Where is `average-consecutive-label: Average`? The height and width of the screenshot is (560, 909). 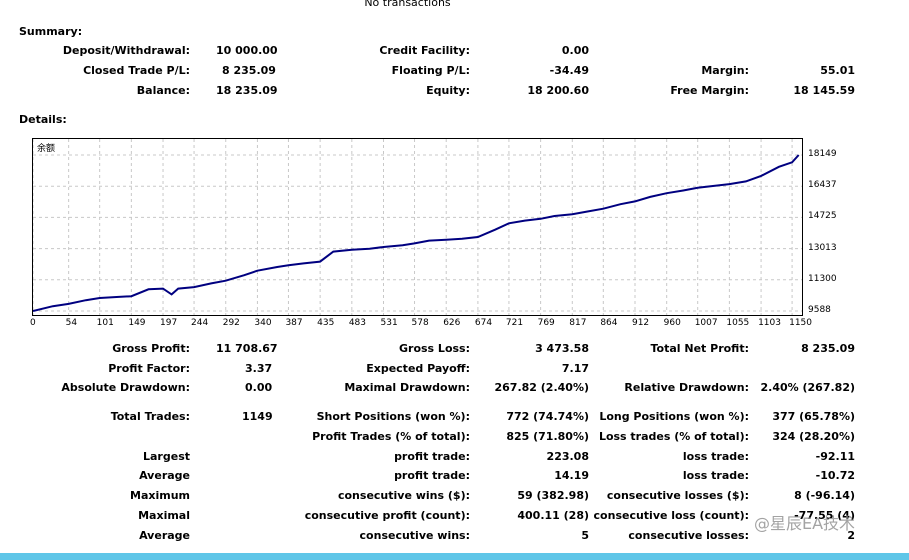 average-consecutive-label: Average is located at coordinates (164, 535).